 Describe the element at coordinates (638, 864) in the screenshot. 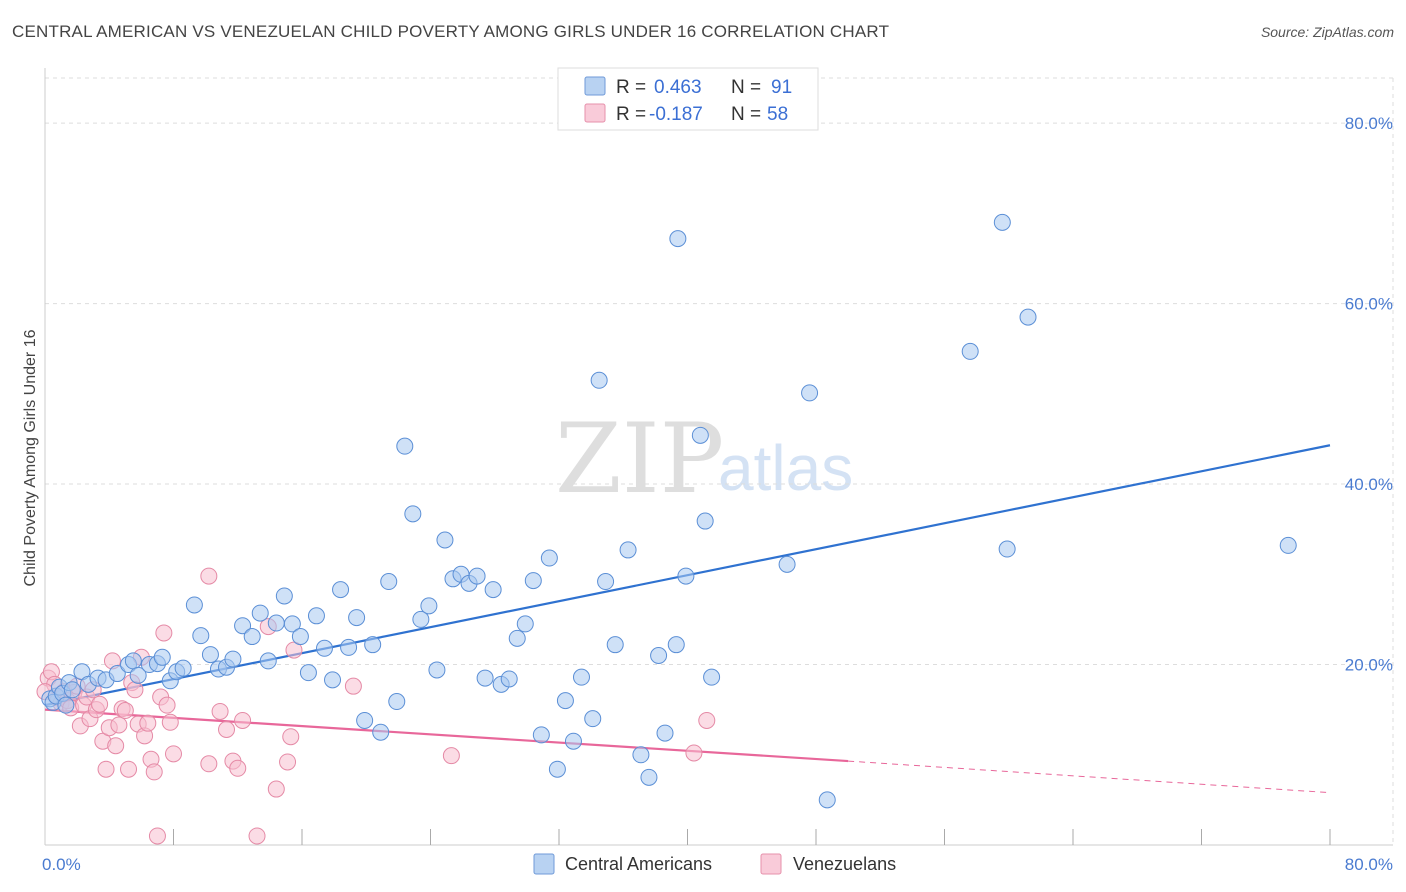

I see `bottom-legend-label-1: Central Americans` at that location.